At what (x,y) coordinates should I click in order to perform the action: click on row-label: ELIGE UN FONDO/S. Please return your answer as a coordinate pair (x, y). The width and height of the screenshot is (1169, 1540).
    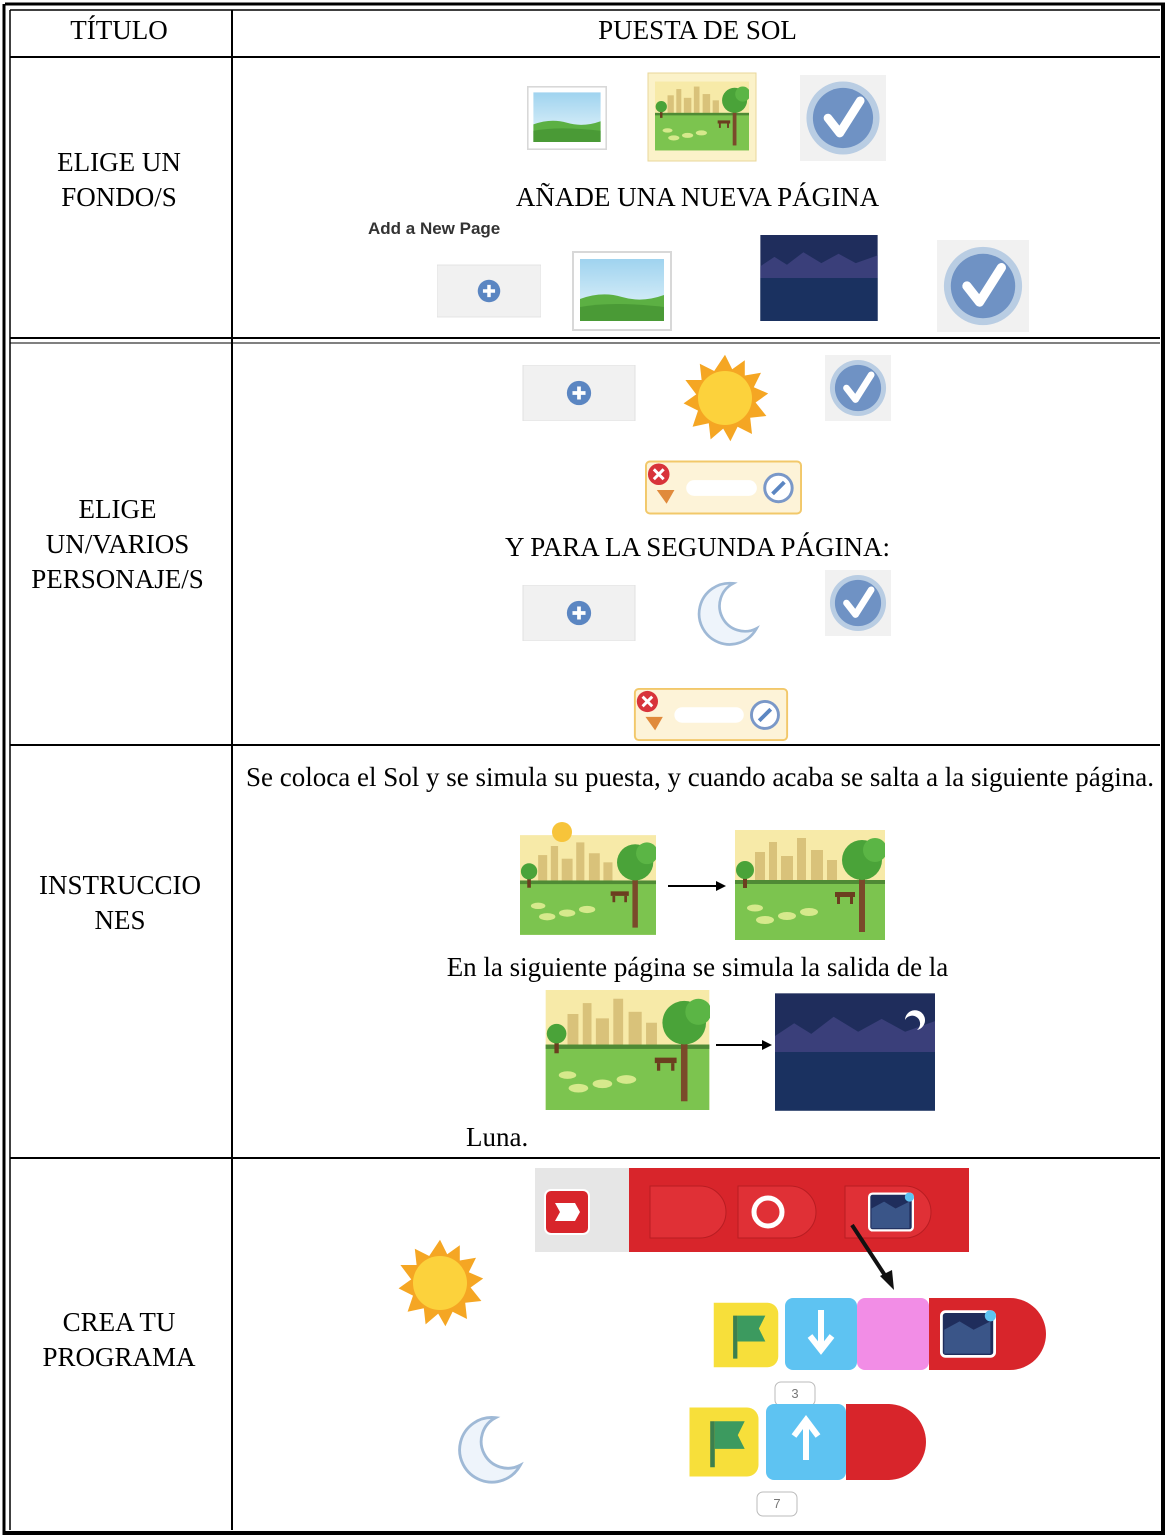
    Looking at the image, I should click on (119, 179).